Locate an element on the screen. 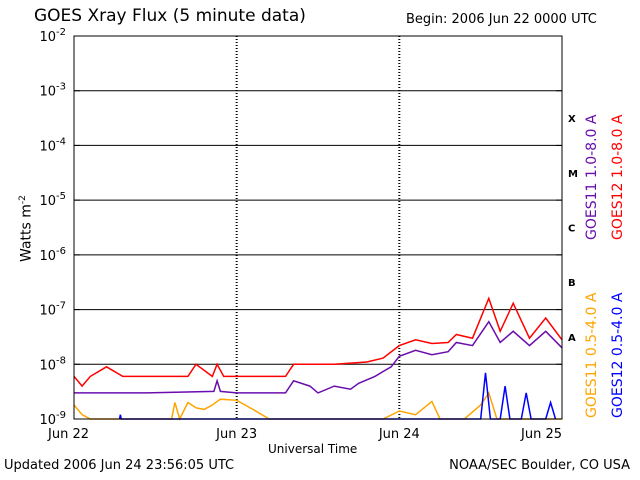 Image resolution: width=640 pixels, height=480 pixels. y-tick-label: 10⁻⁸ is located at coordinates (52, 364).